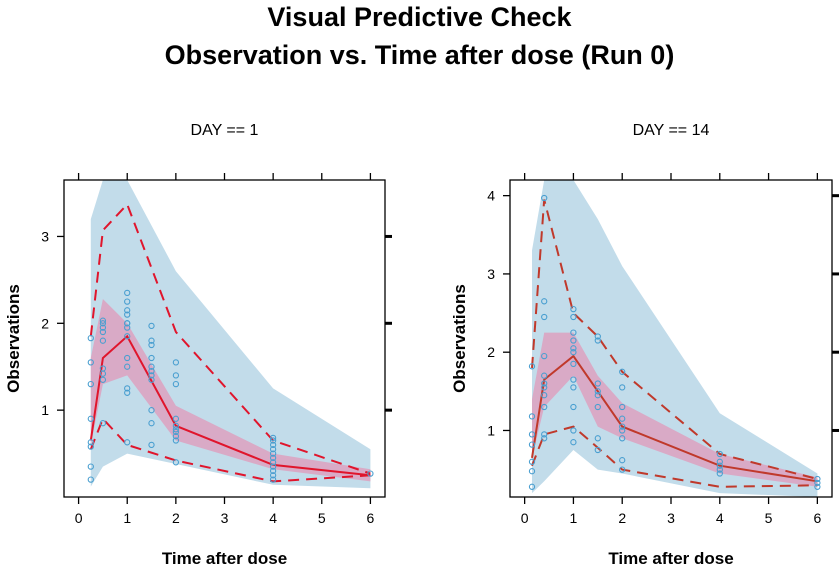 Image resolution: width=839 pixels, height=573 pixels. I want to click on panel-label: DAY == 1, so click(225, 130).